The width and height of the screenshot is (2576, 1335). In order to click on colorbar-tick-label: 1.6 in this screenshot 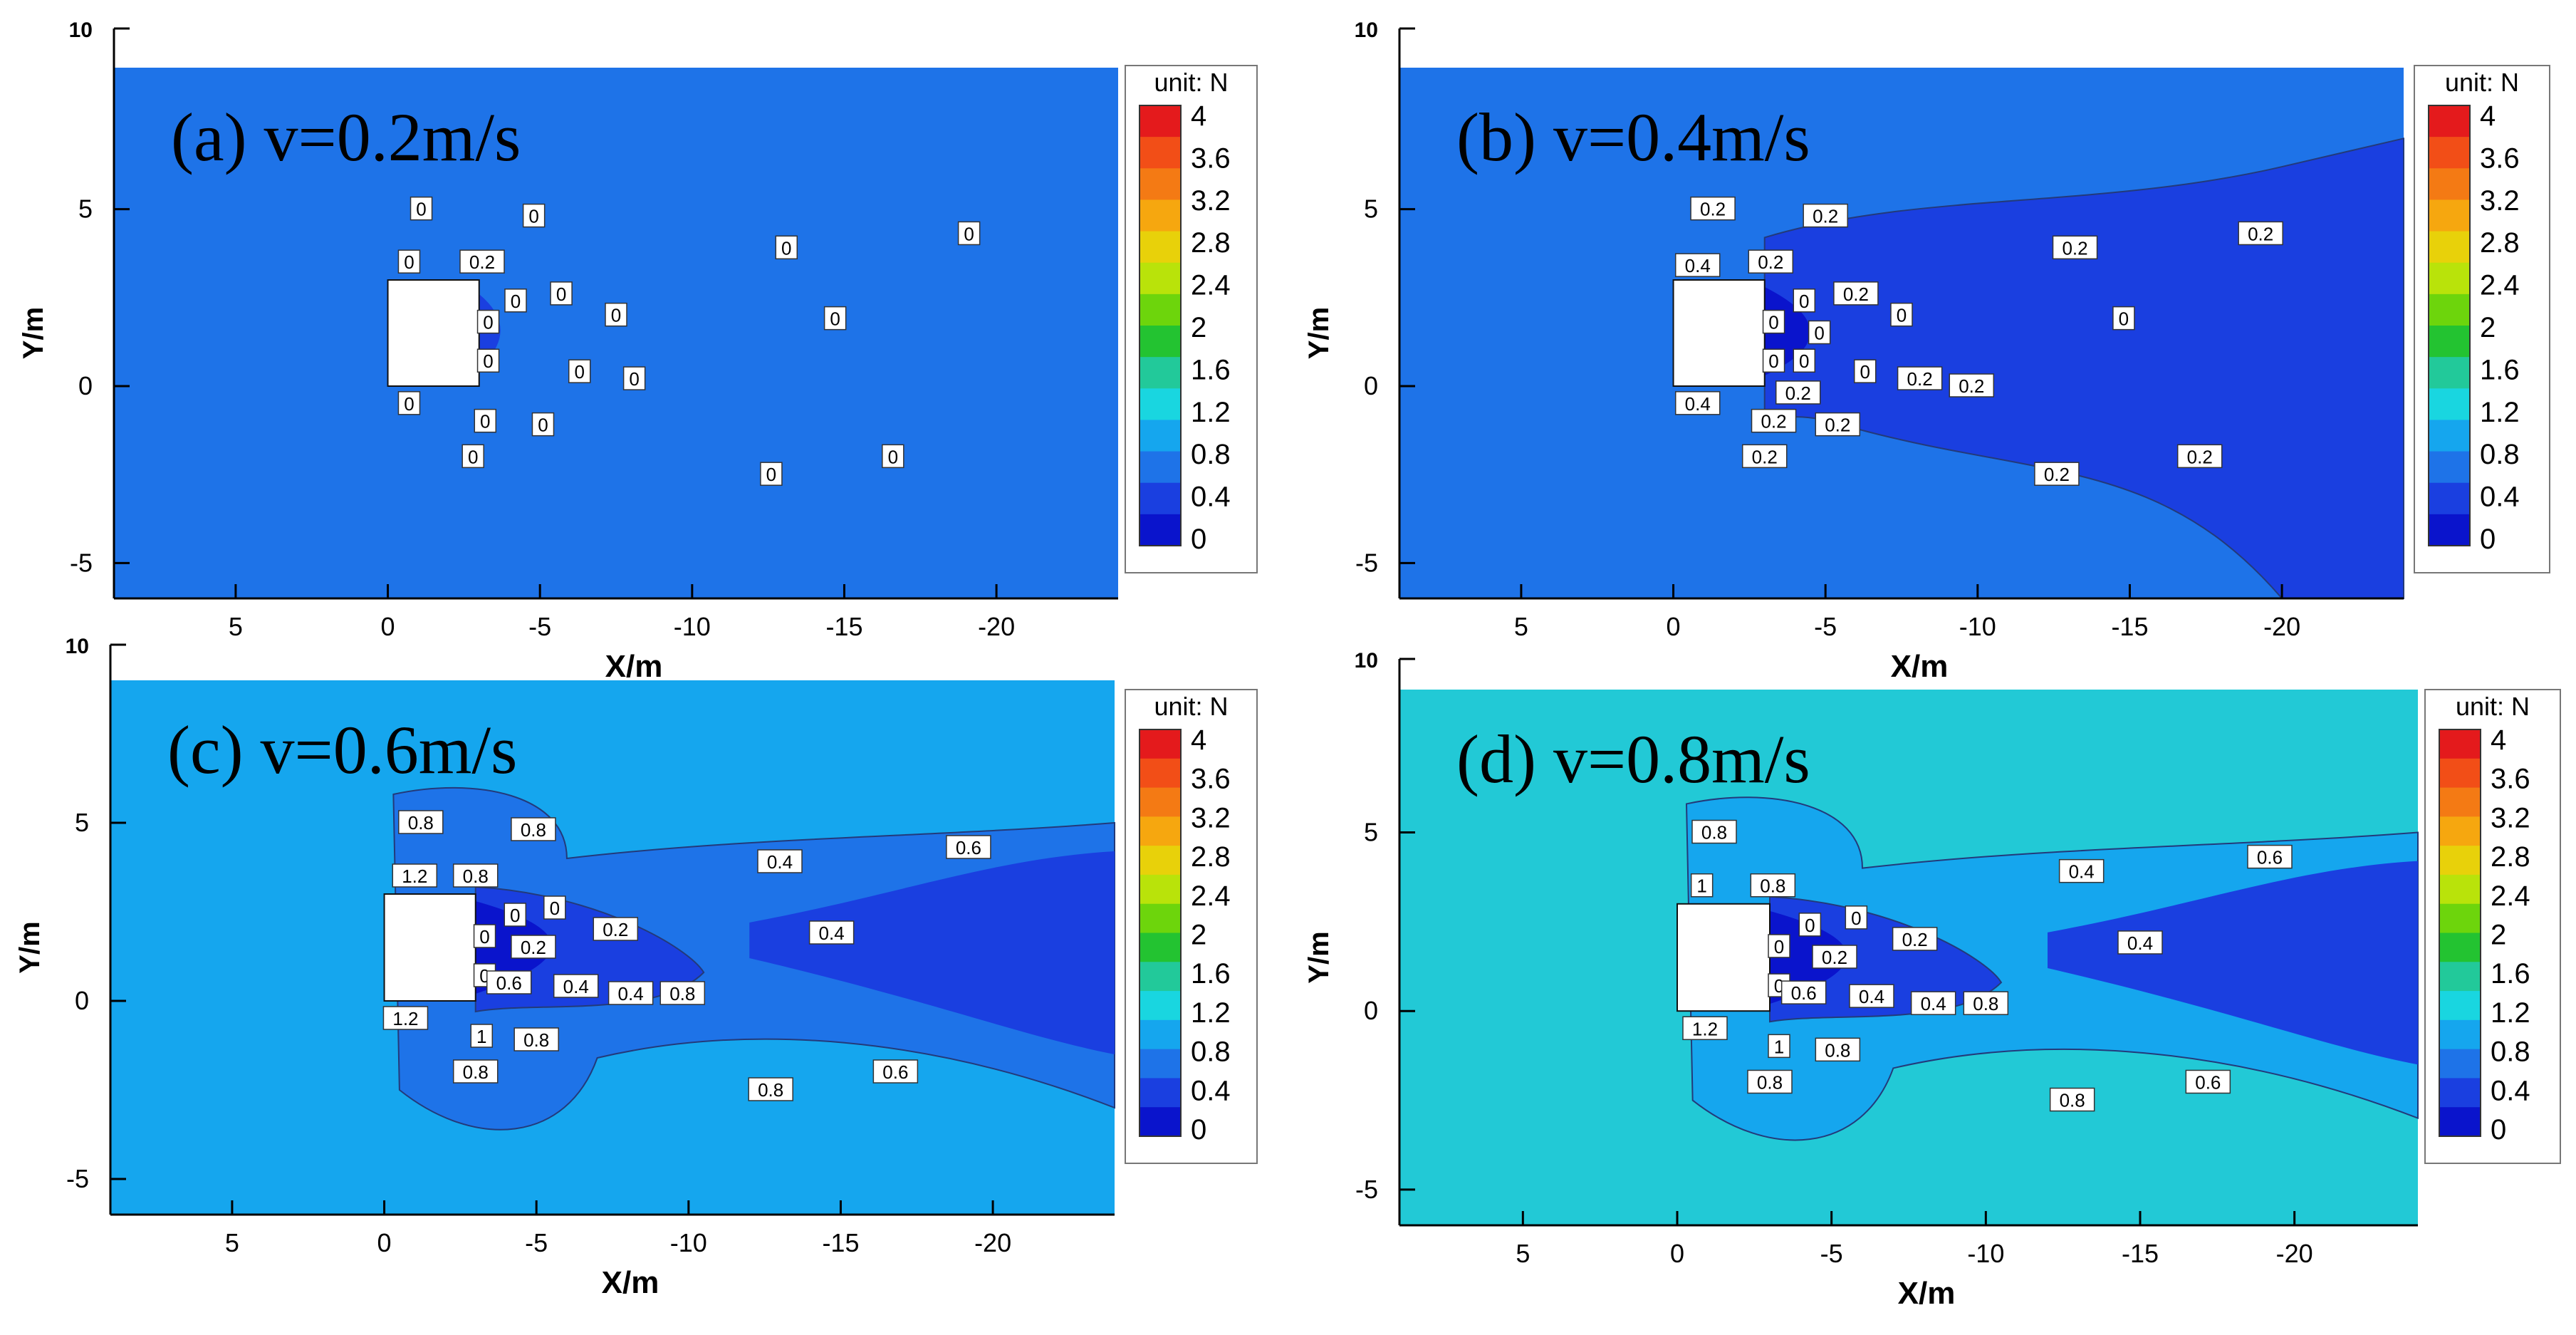, I will do `click(2500, 369)`.